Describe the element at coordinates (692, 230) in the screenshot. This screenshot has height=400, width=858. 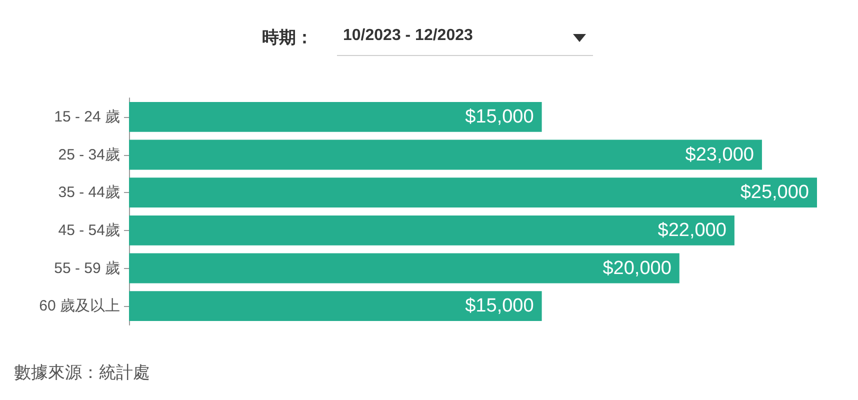
I see `data-label: $22,000` at that location.